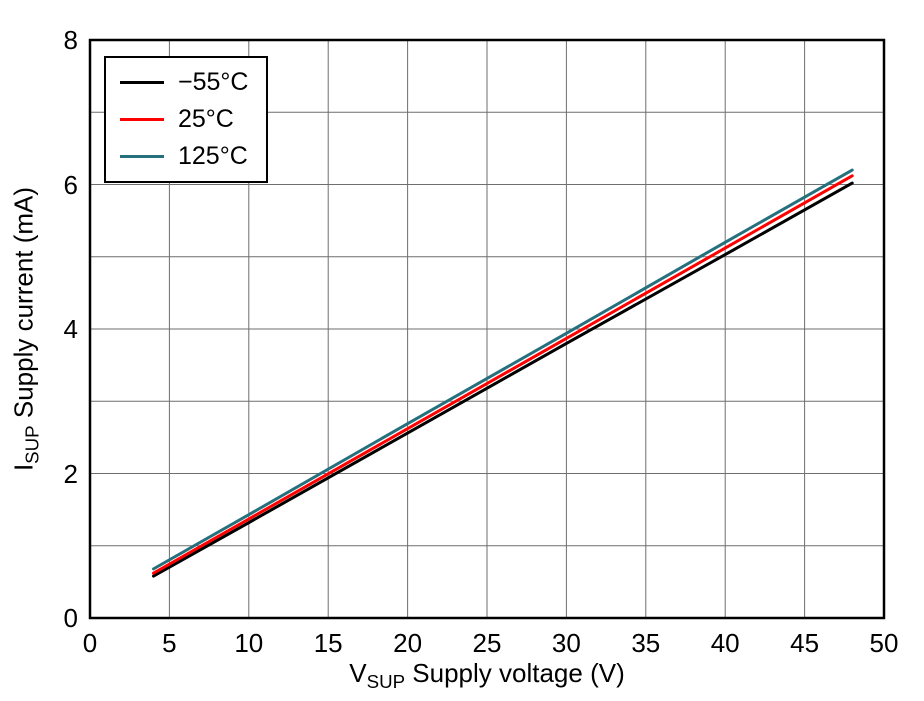 This screenshot has height=701, width=924. What do you see at coordinates (515, 673) in the screenshot?
I see `x-axis-title-rest: Supply voltage (V)` at bounding box center [515, 673].